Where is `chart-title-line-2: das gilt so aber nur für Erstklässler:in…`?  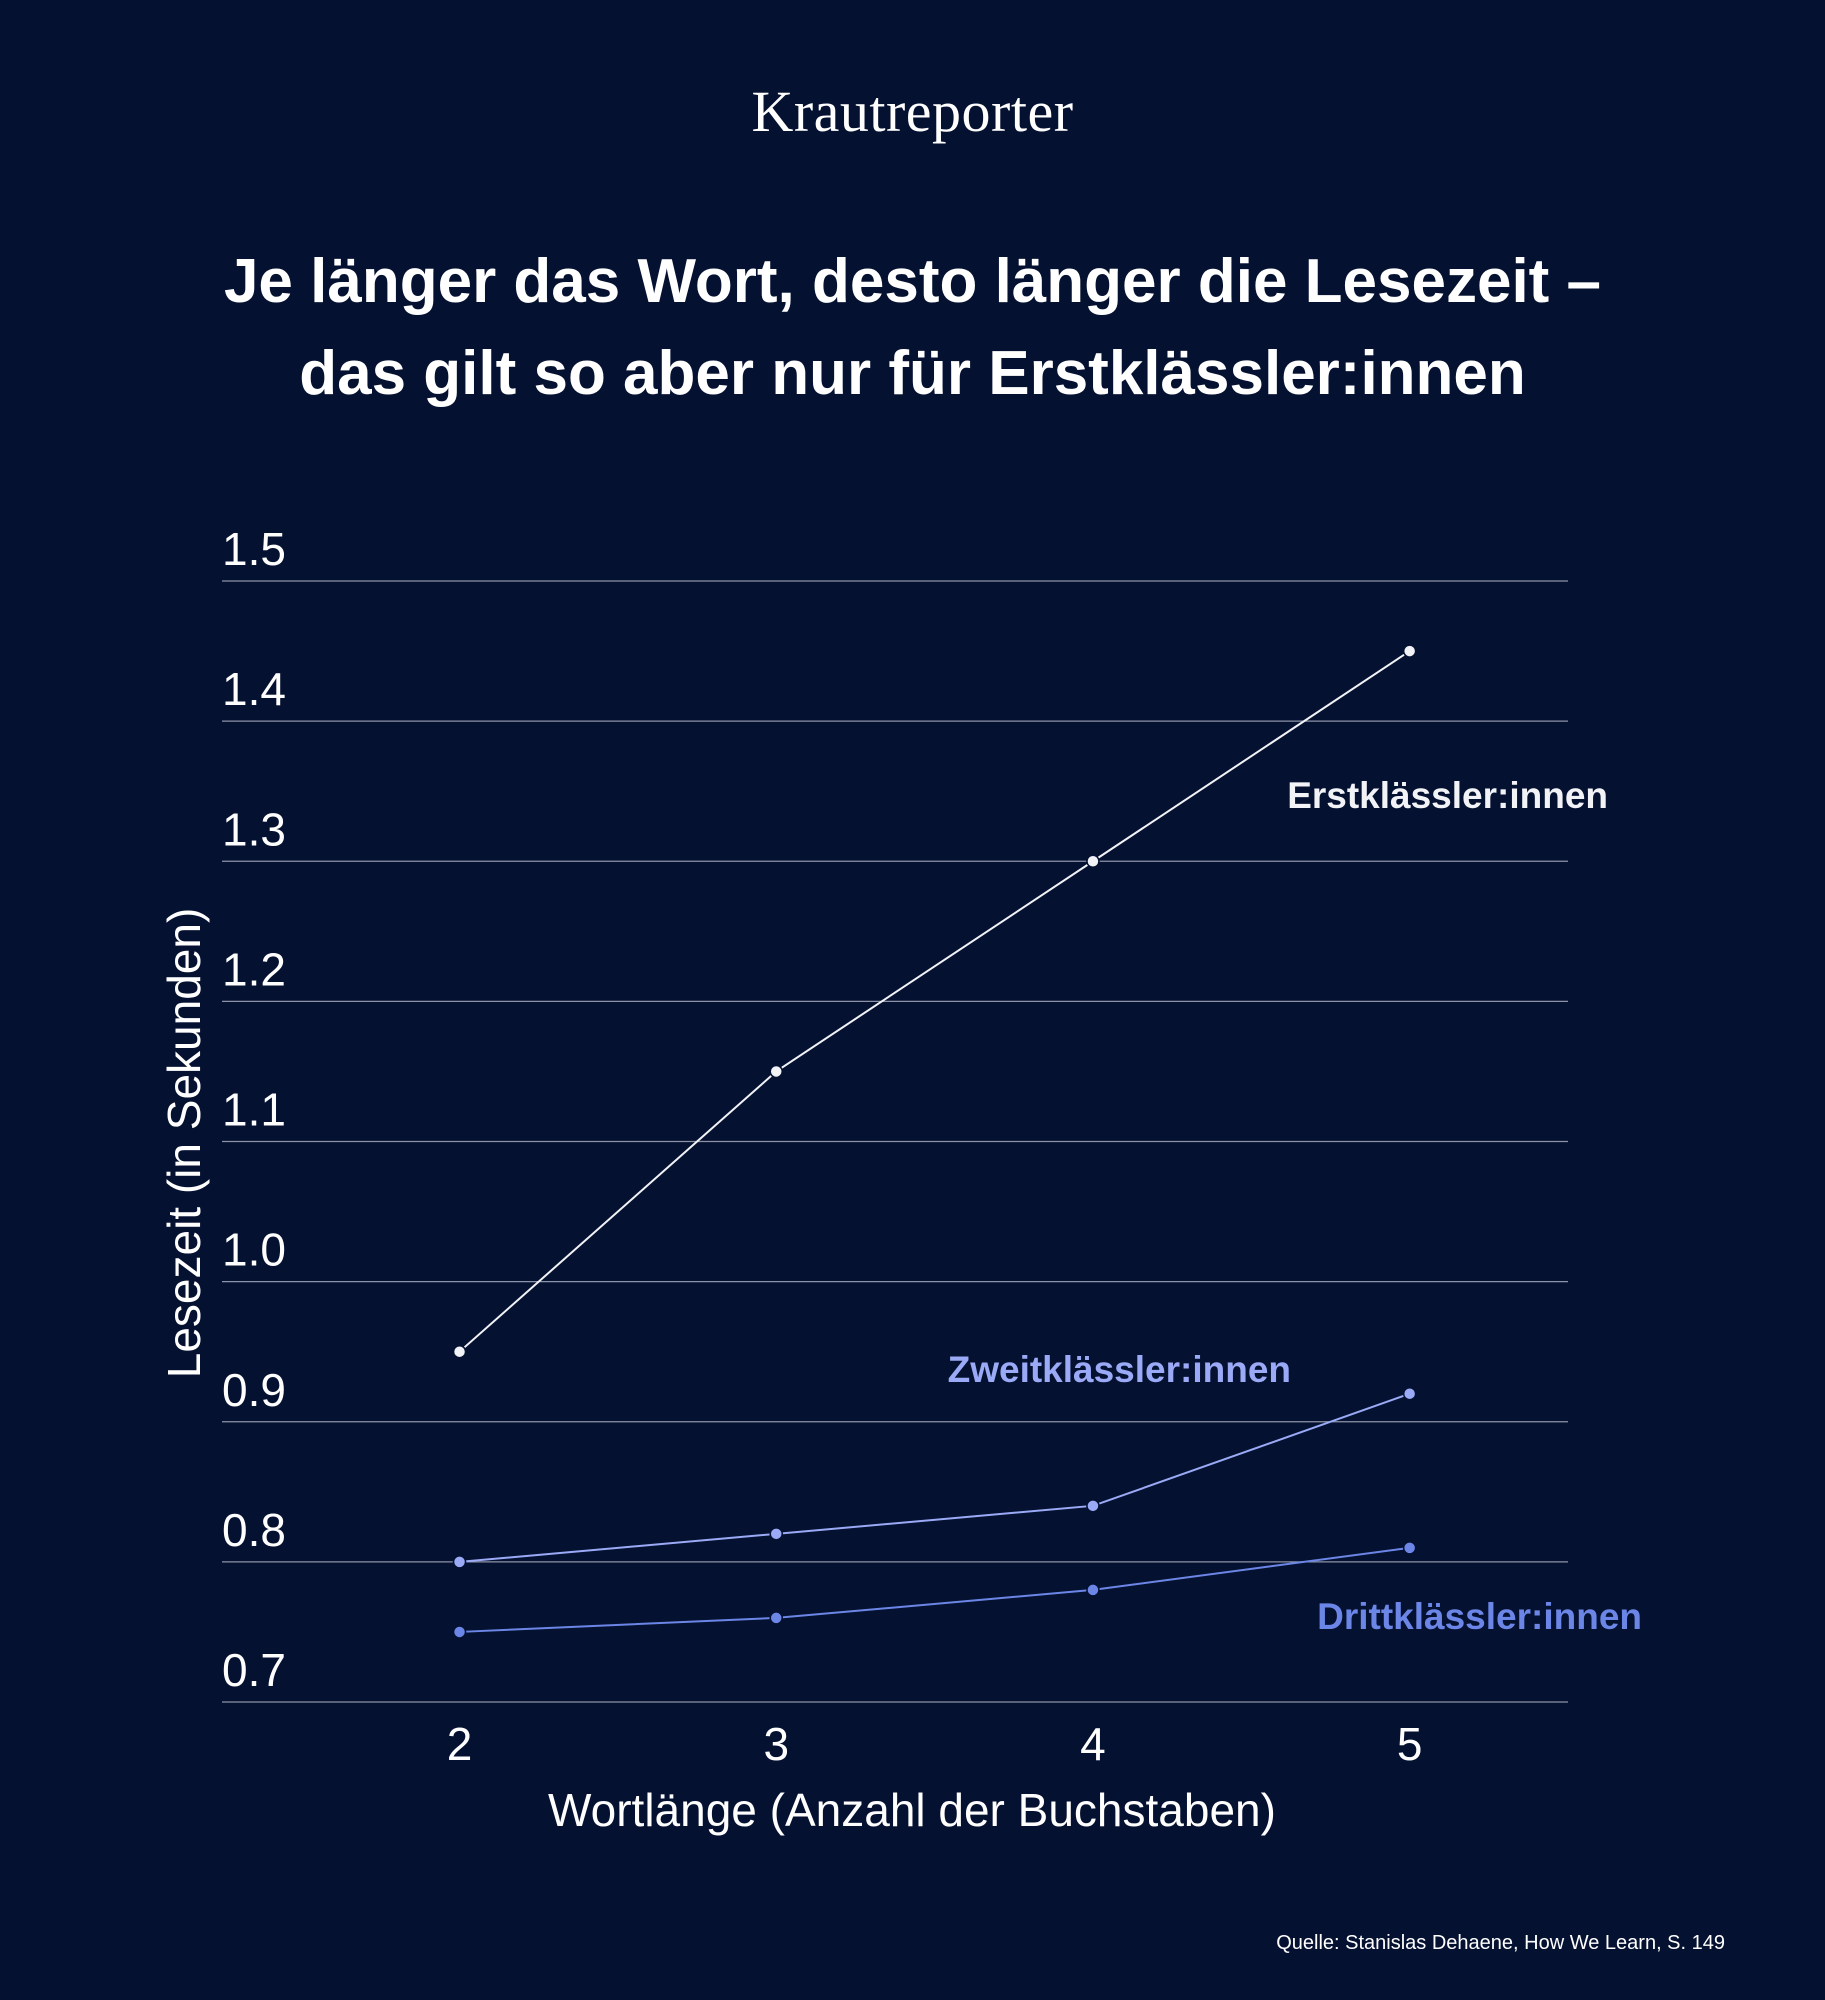 chart-title-line-2: das gilt so aber nur für Erstklässler:in… is located at coordinates (912, 373).